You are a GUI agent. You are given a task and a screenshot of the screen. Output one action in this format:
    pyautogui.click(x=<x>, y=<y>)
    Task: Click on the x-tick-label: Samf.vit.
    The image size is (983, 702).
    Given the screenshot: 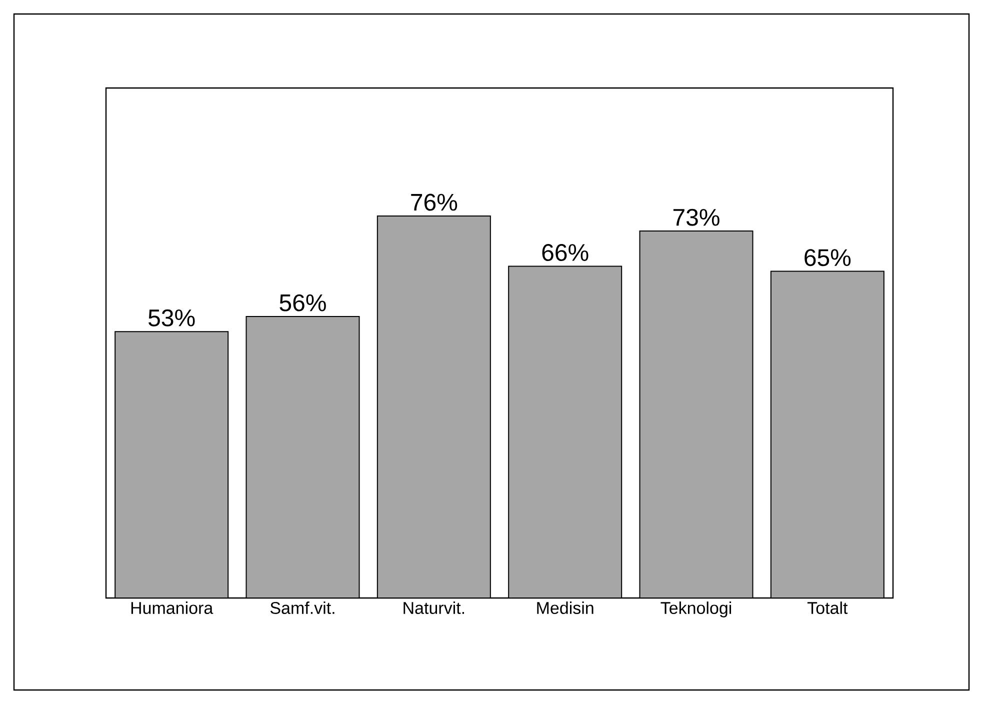 What is the action you would take?
    pyautogui.click(x=302, y=608)
    